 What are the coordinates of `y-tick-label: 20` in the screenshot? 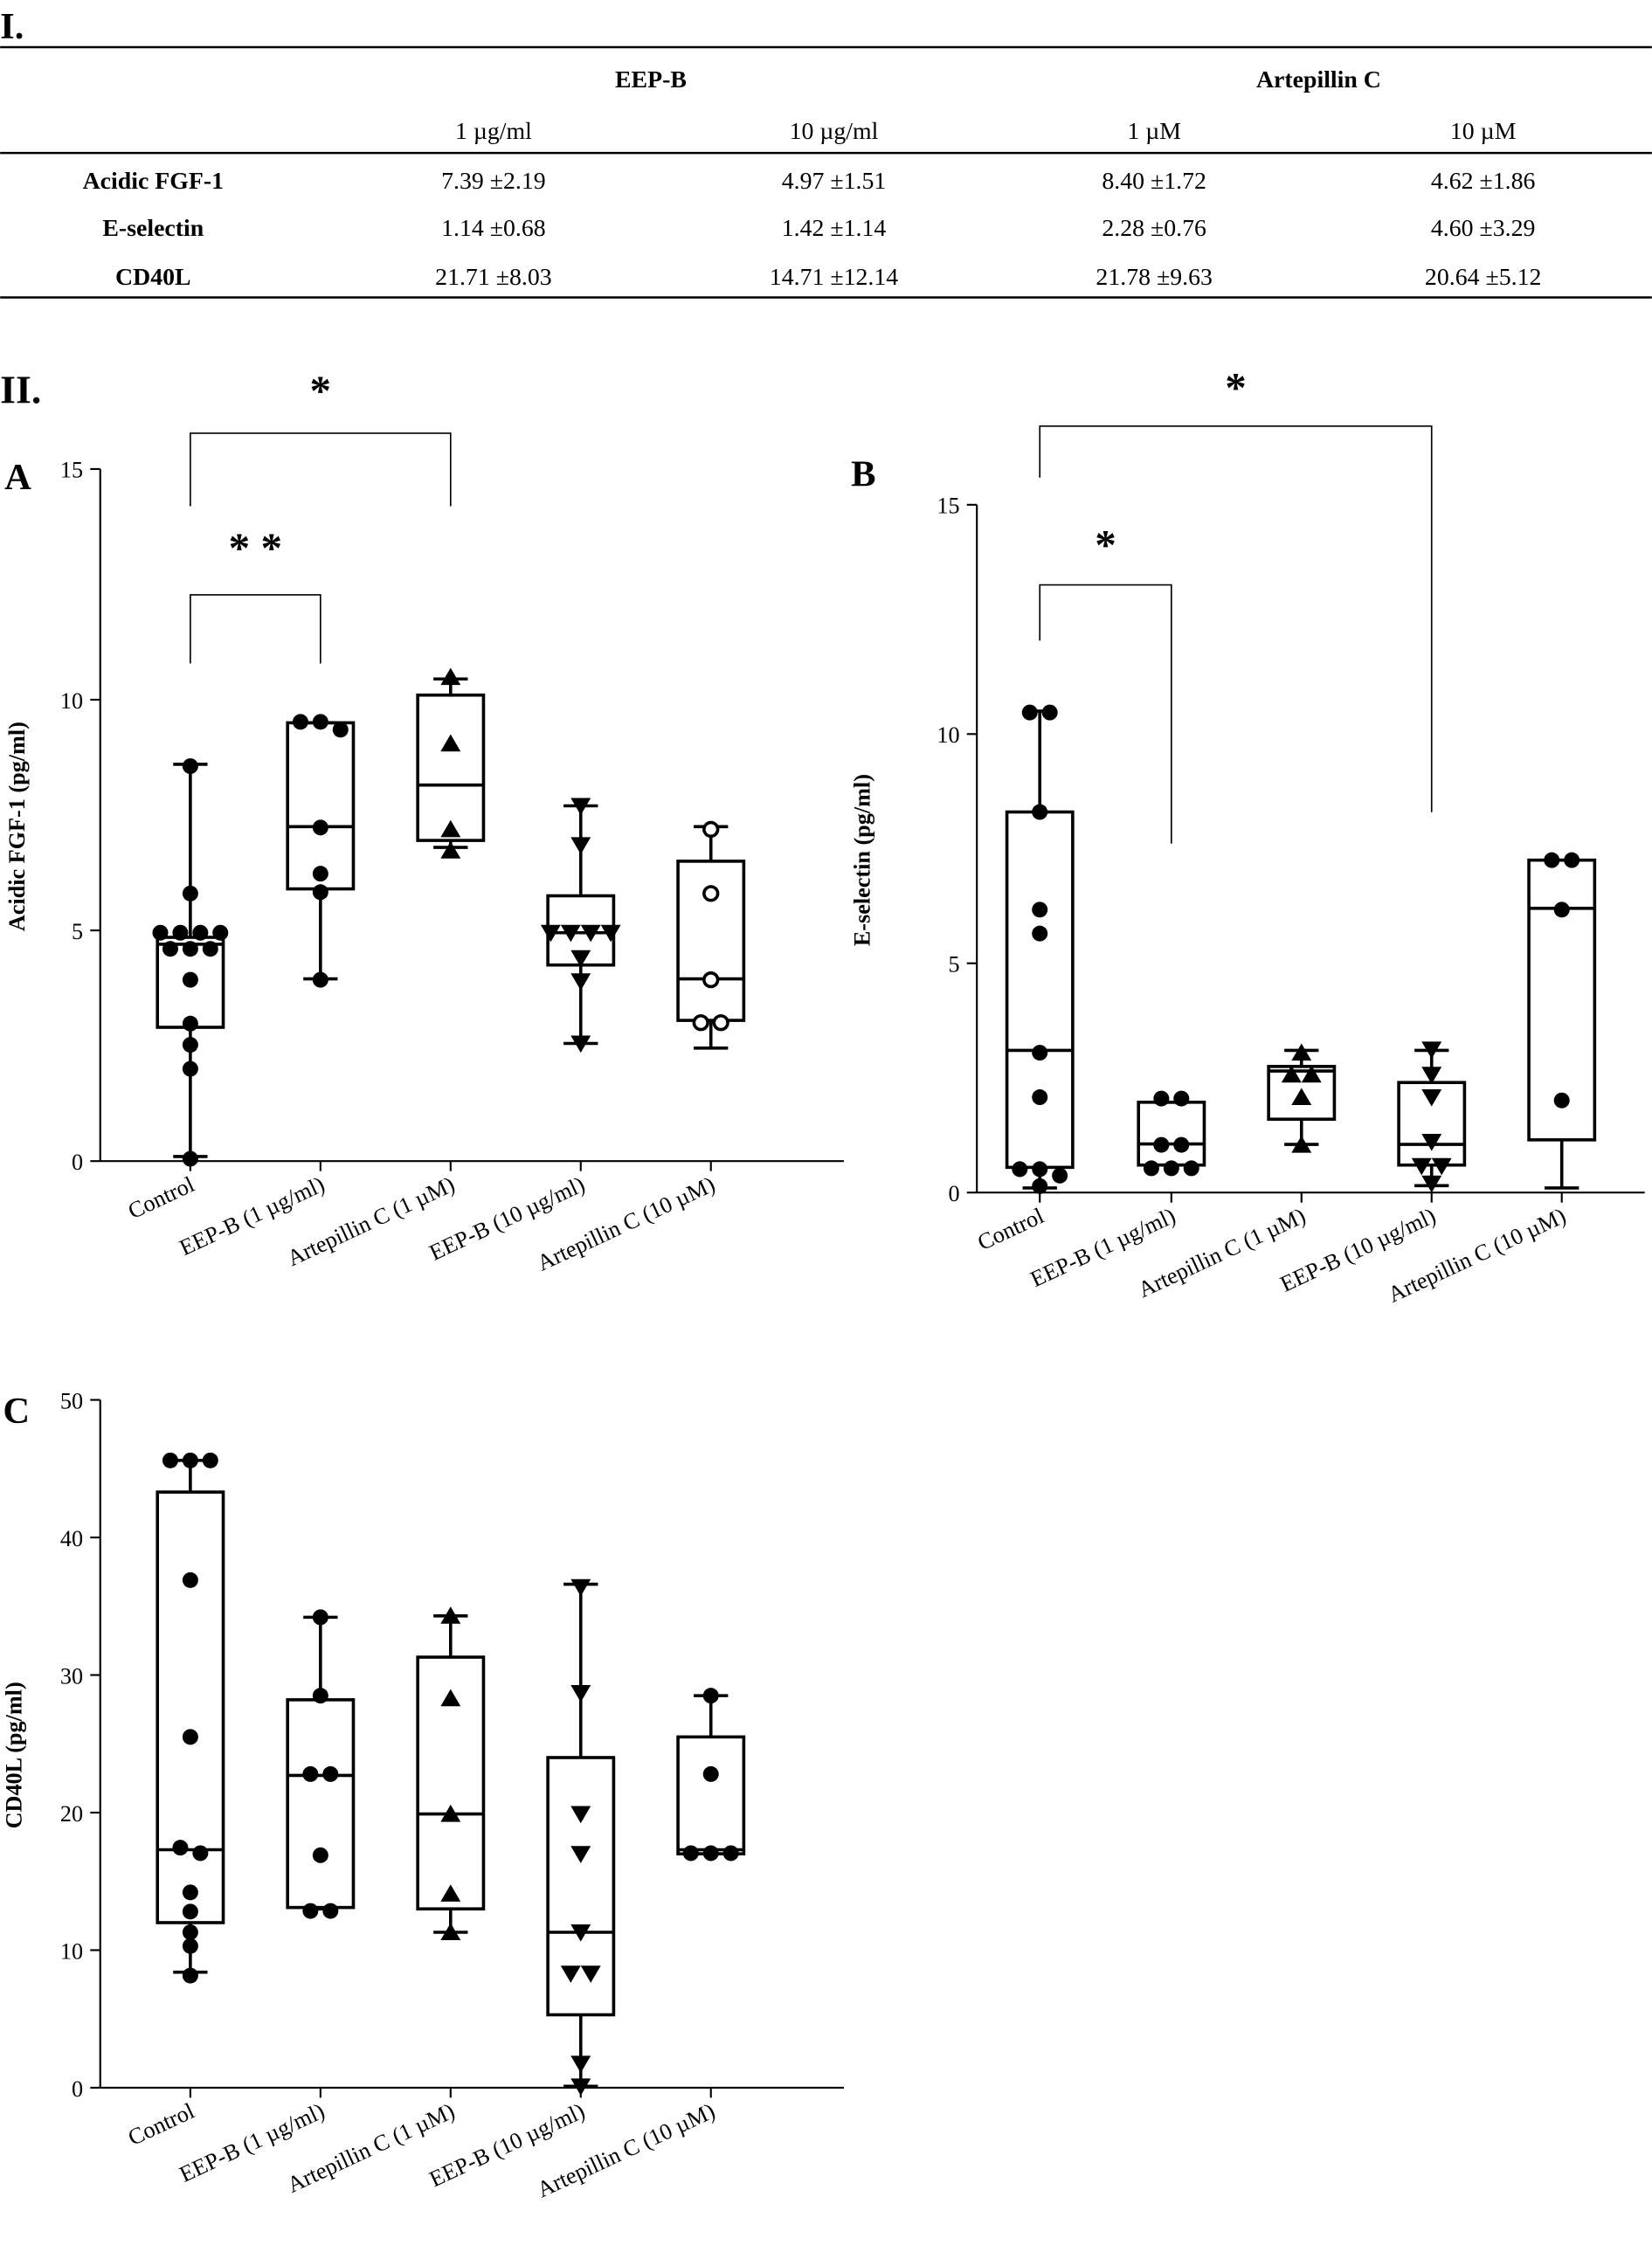 It's located at (71, 1814).